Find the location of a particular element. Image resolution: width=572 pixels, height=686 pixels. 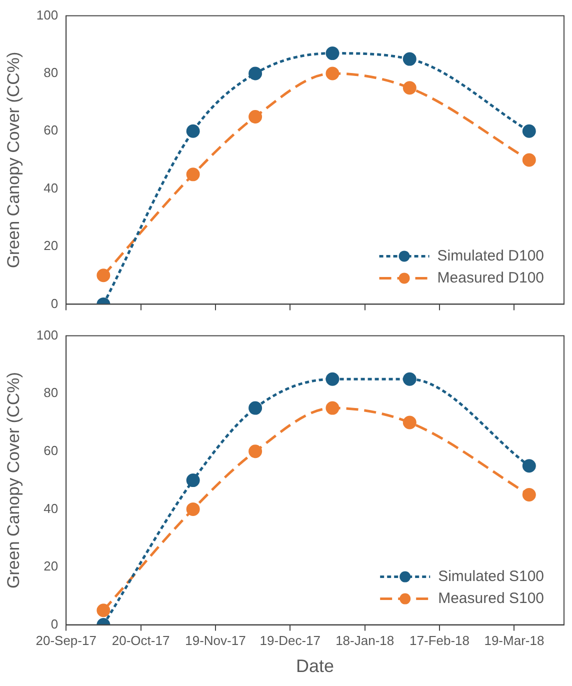

x-tick-label: 19-Nov-17 is located at coordinates (215, 640).